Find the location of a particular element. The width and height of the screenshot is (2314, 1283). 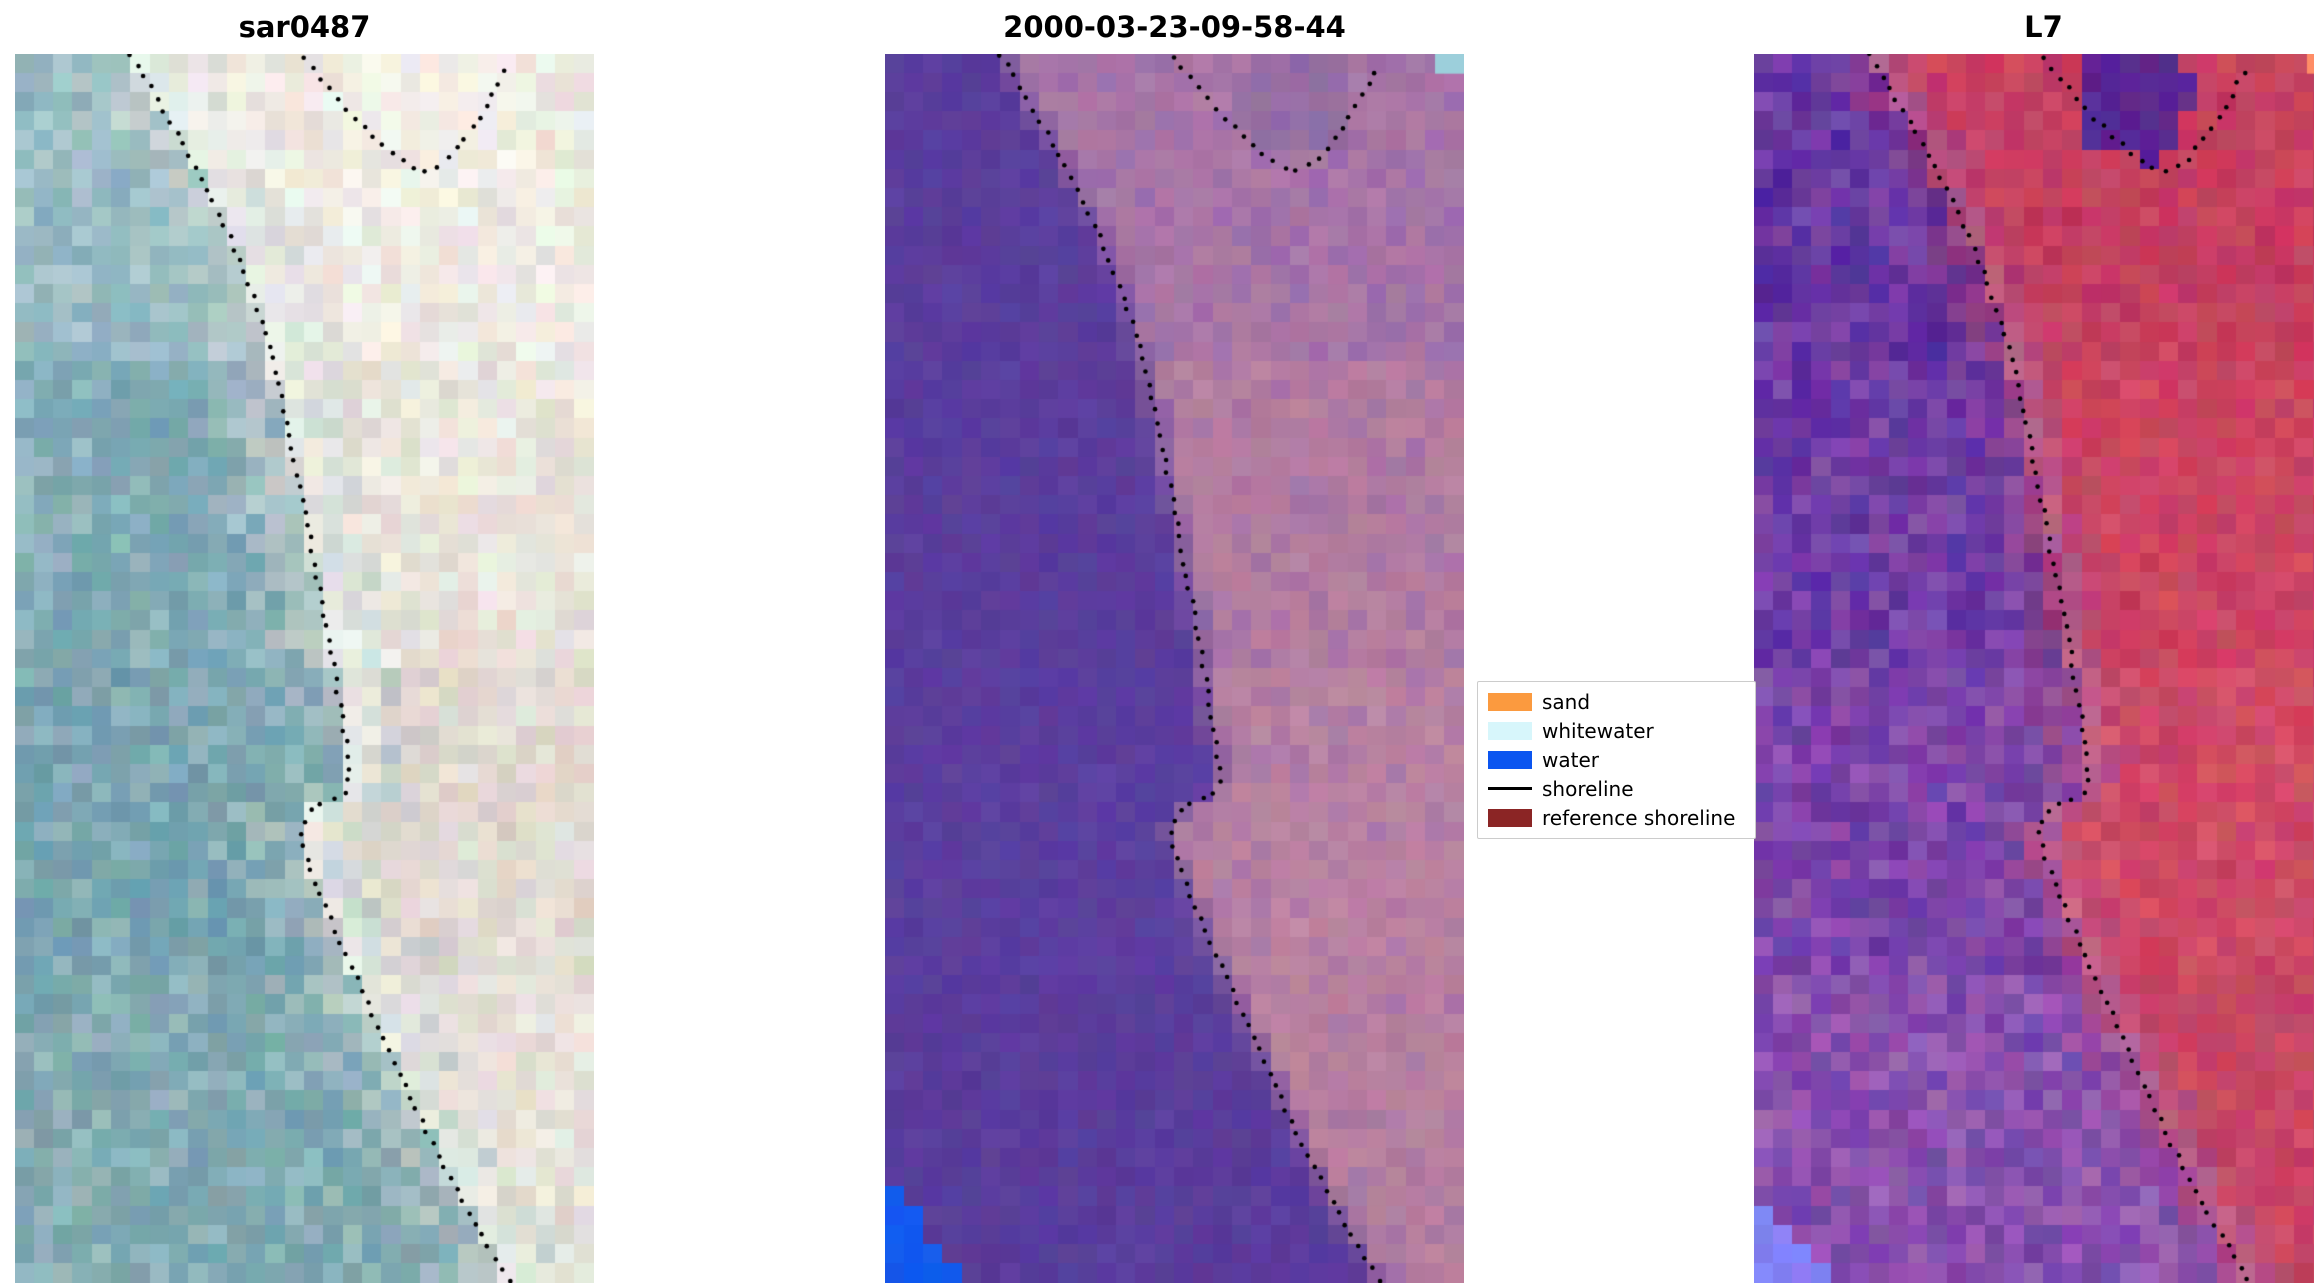

sand-swatch is located at coordinates (1510, 702).